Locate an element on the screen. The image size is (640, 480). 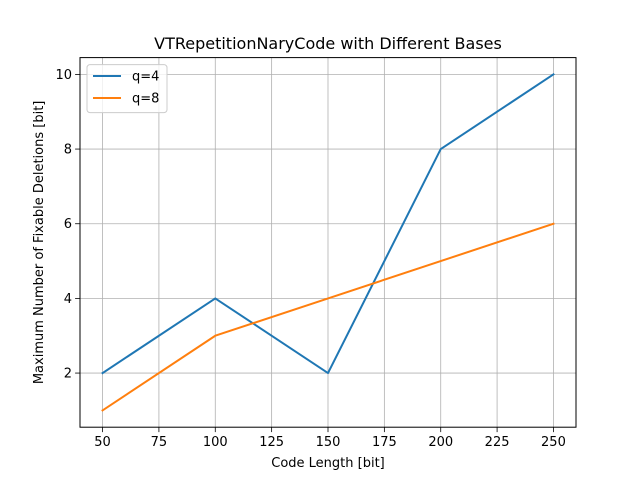
x-axis-ticks: 50 75 100 125 150 175 200 225 250 is located at coordinates (330, 438).